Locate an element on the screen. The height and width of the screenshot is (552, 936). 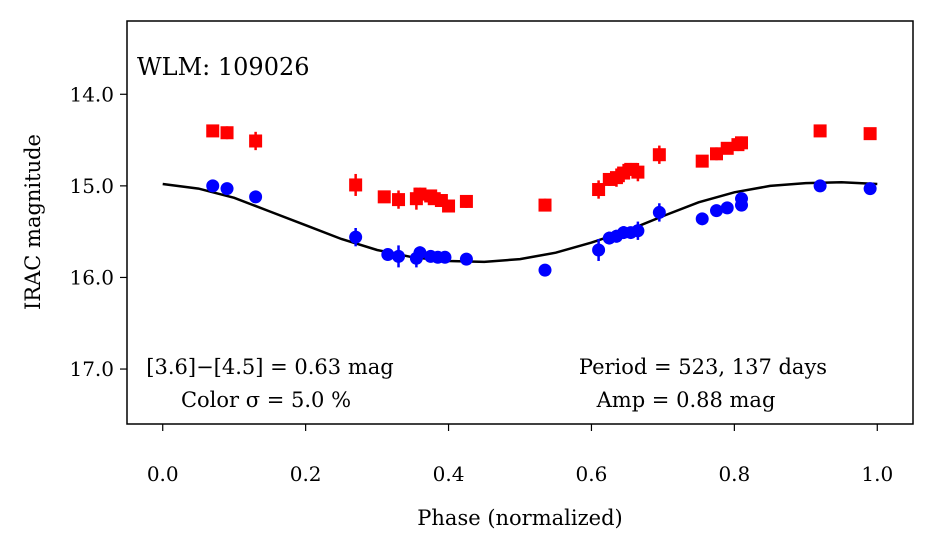
x-tick-label: 0.6 is located at coordinates (592, 474).